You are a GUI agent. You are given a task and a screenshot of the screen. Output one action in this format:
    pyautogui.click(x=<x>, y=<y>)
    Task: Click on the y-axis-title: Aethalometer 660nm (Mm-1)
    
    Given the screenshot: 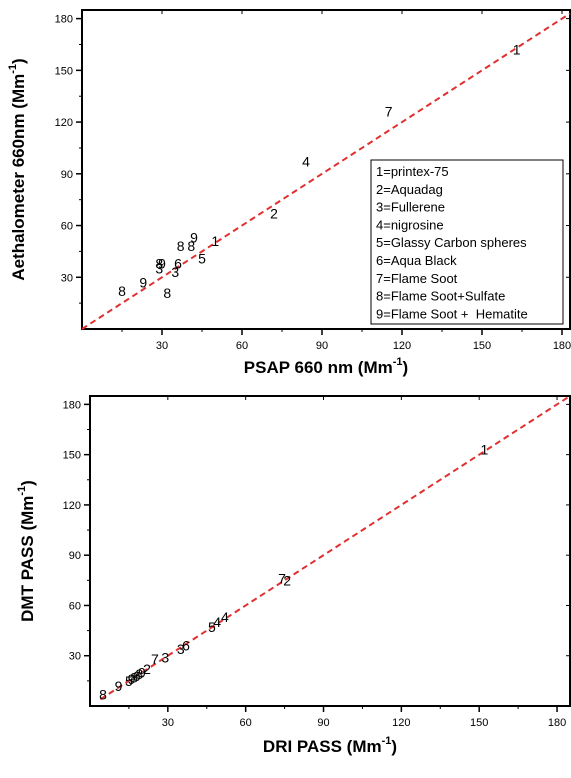 What is the action you would take?
    pyautogui.click(x=17, y=169)
    